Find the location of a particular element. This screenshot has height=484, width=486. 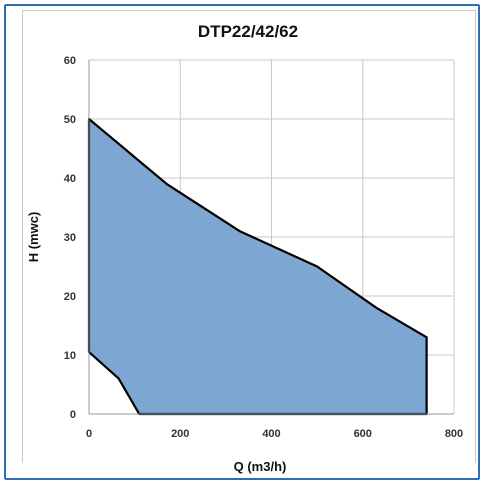

y-tick-label: 0 is located at coordinates (73, 415).